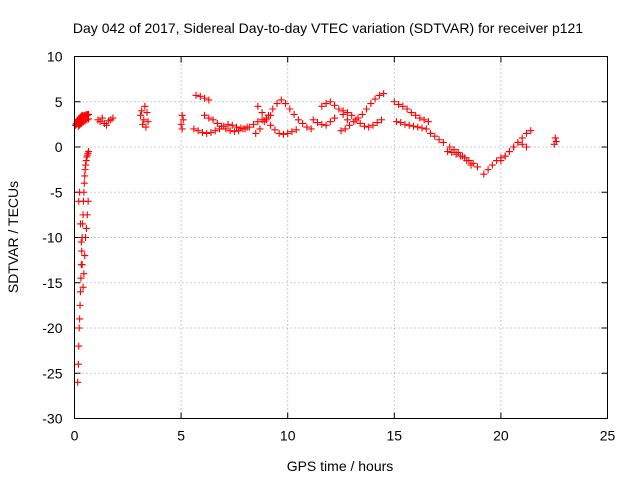 This screenshot has height=480, width=640. I want to click on x-tick-label: 0, so click(75, 436).